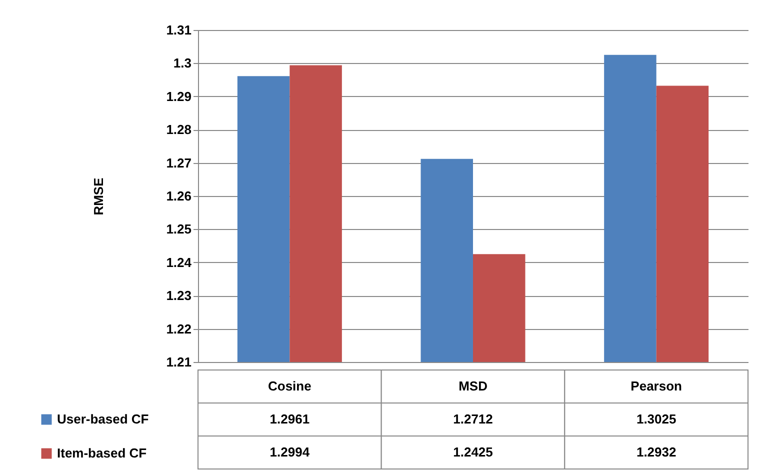  I want to click on y-tick-label: 1.26, so click(179, 196).